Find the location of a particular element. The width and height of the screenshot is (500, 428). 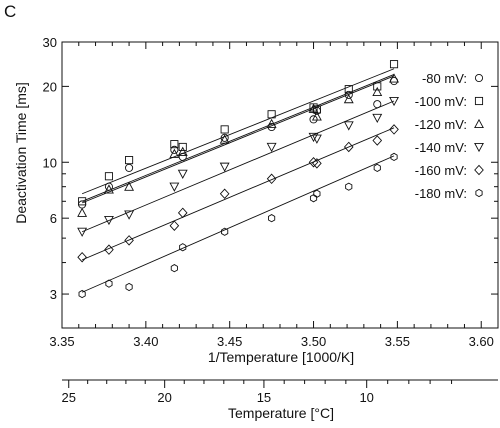

legend-label: -100 mV: is located at coordinates (441, 101).